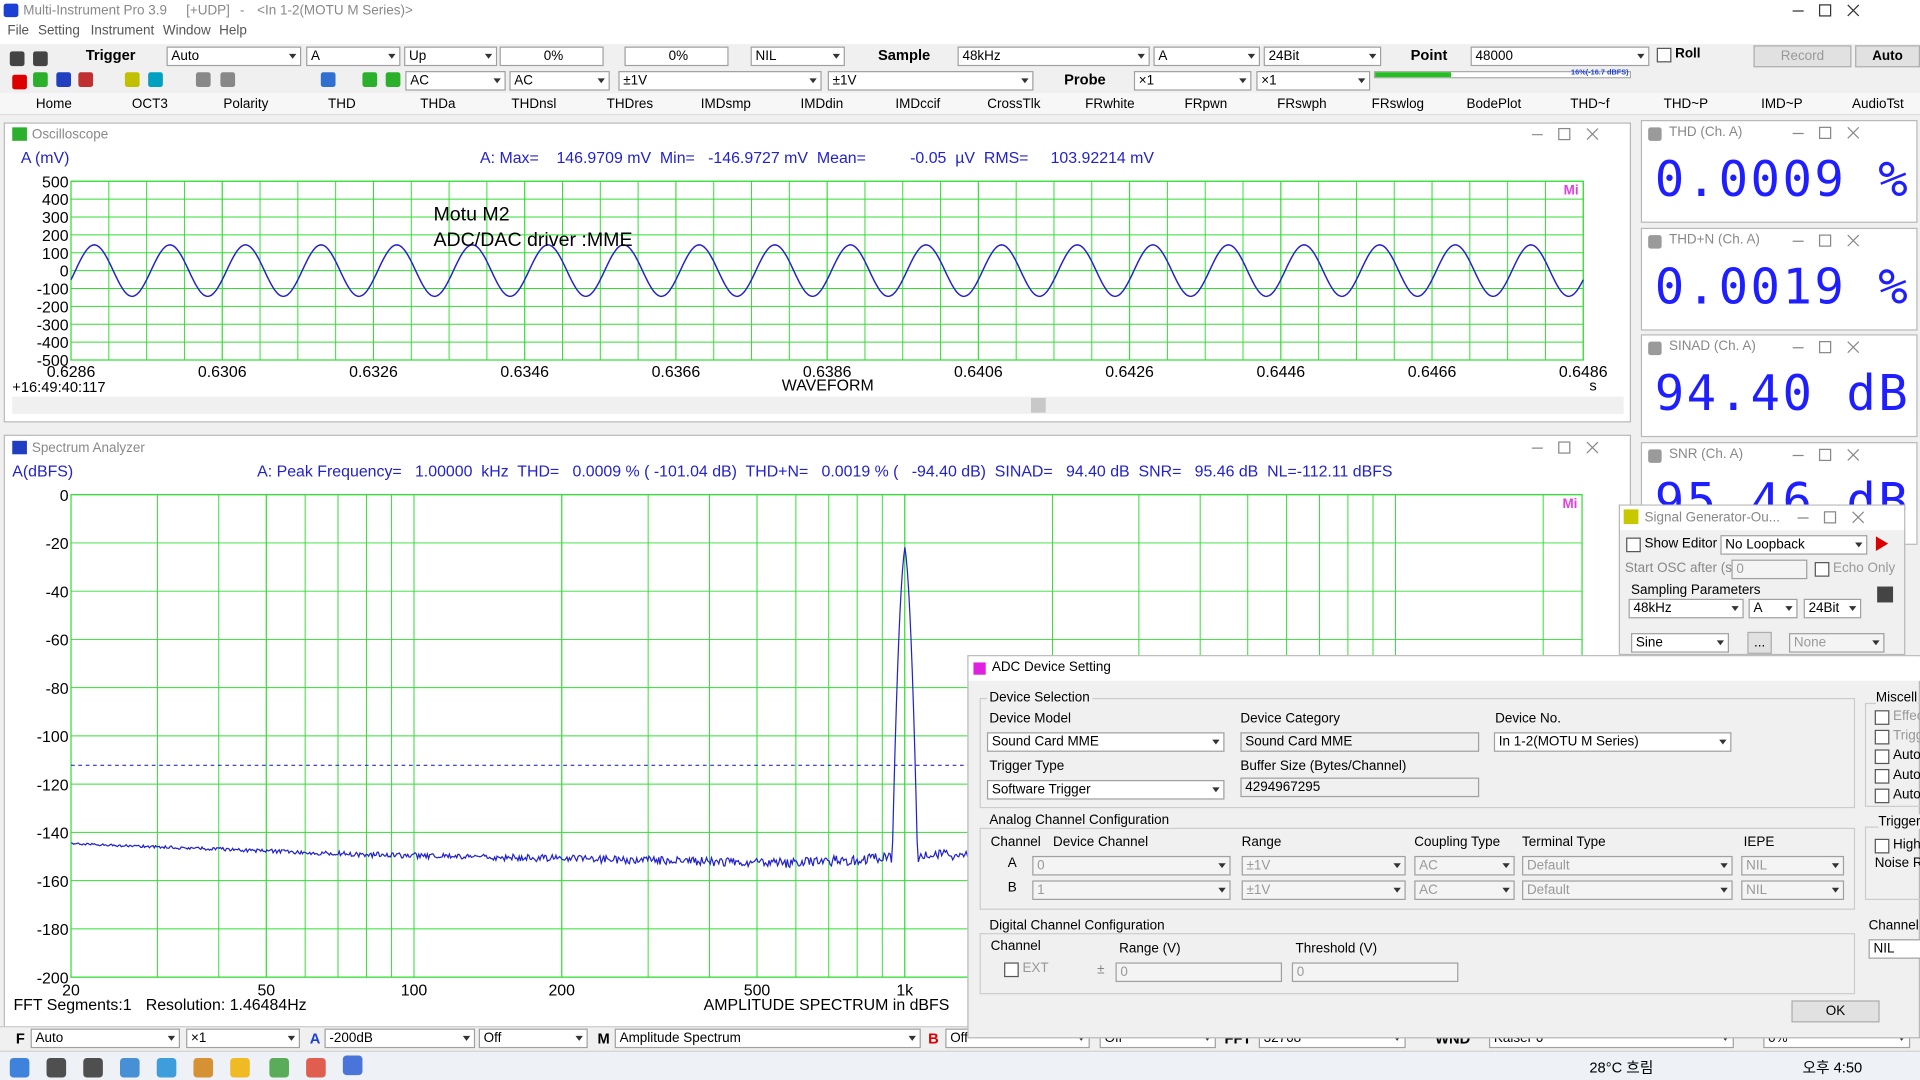 Image resolution: width=1920 pixels, height=1080 pixels. What do you see at coordinates (1835, 1011) in the screenshot?
I see `ok-button: OK` at bounding box center [1835, 1011].